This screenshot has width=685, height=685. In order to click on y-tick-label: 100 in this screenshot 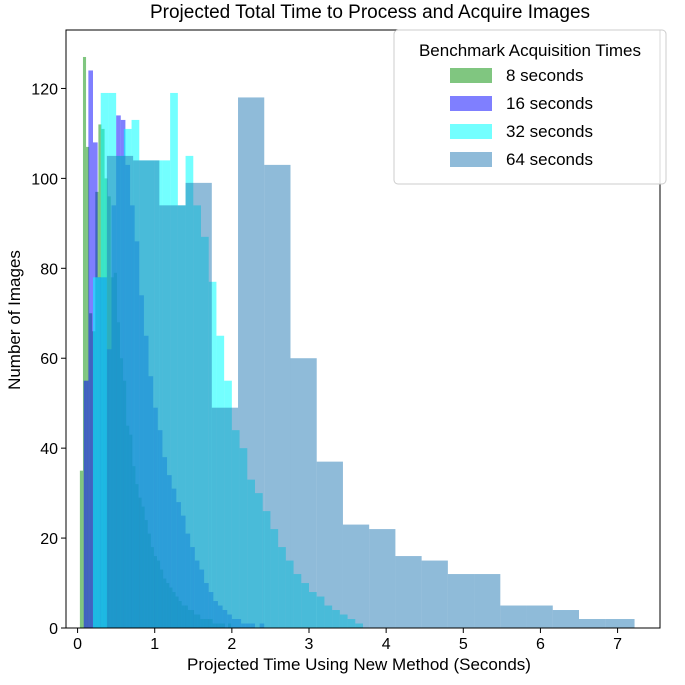, I will do `click(44, 179)`.